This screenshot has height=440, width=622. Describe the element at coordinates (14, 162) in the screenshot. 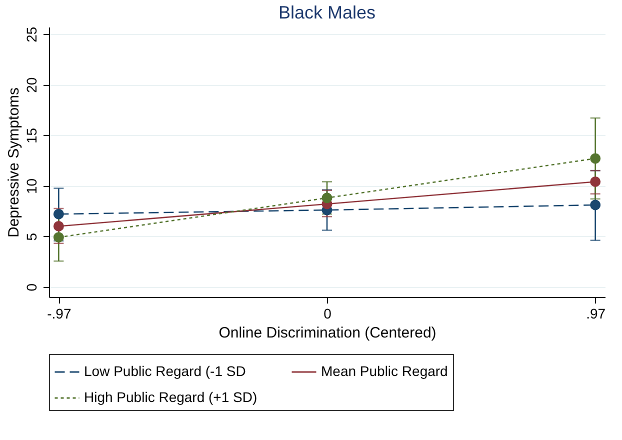

I see `y-axis-title: Depressive Symptoms` at that location.